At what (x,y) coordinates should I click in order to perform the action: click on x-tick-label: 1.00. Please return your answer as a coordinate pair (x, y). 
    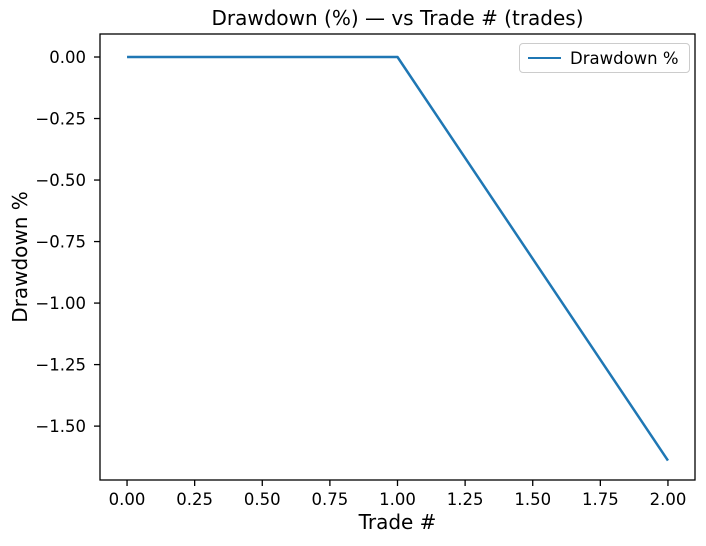
    Looking at the image, I should click on (397, 499).